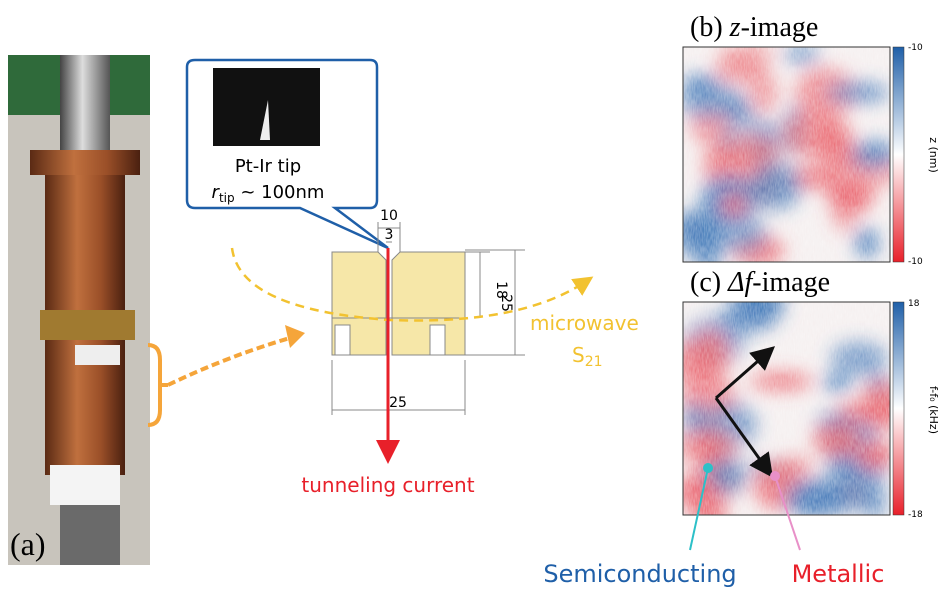 This screenshot has width=950, height=590. What do you see at coordinates (709, 282) in the screenshot?
I see `panel-label: (c)` at bounding box center [709, 282].